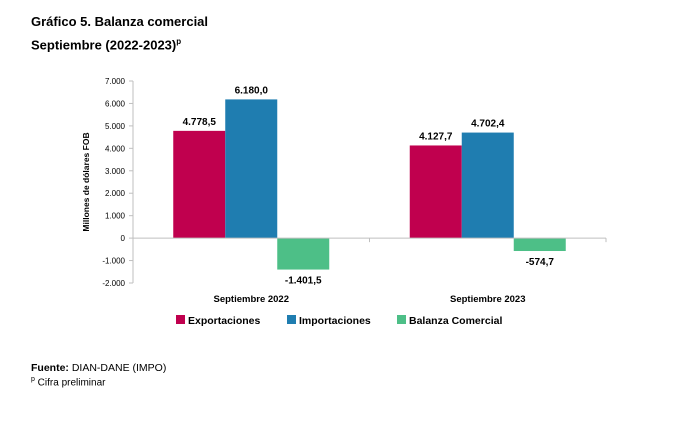 The width and height of the screenshot is (673, 435). I want to click on legend-label: Balanza Comercial, so click(455, 321).